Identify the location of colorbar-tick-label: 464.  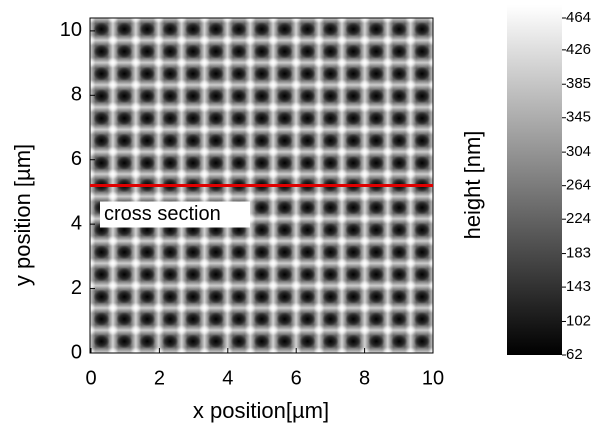
(578, 17).